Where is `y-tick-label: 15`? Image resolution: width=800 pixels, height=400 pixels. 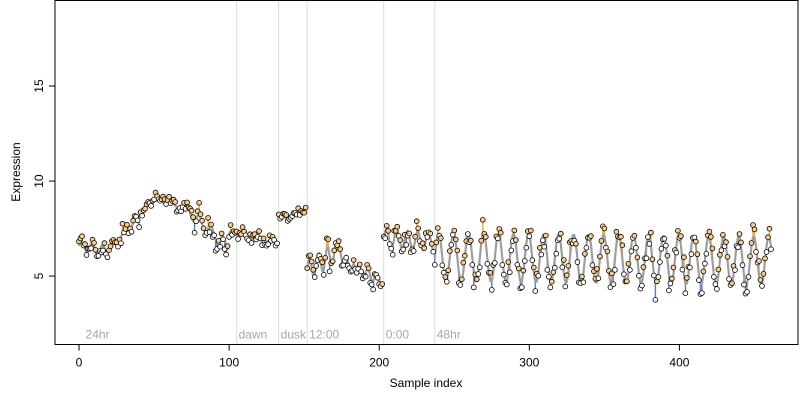
y-tick-label: 15 is located at coordinates (39, 86).